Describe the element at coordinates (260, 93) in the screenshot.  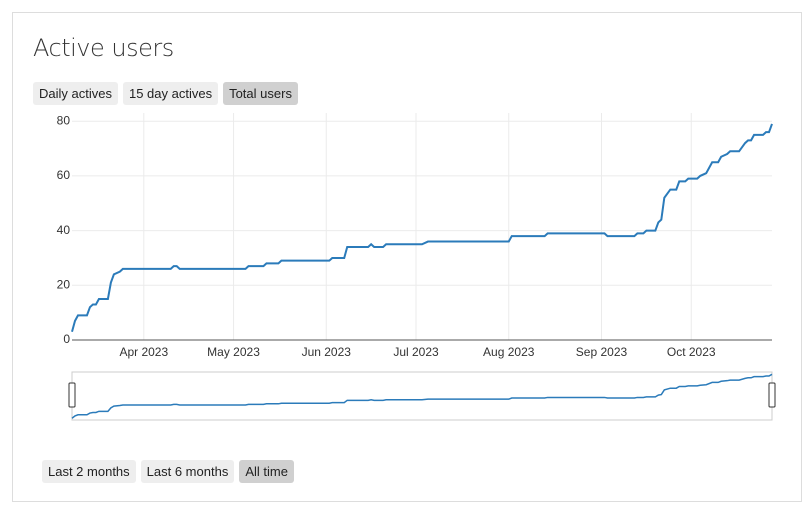
I see `tab-button: Total users` at that location.